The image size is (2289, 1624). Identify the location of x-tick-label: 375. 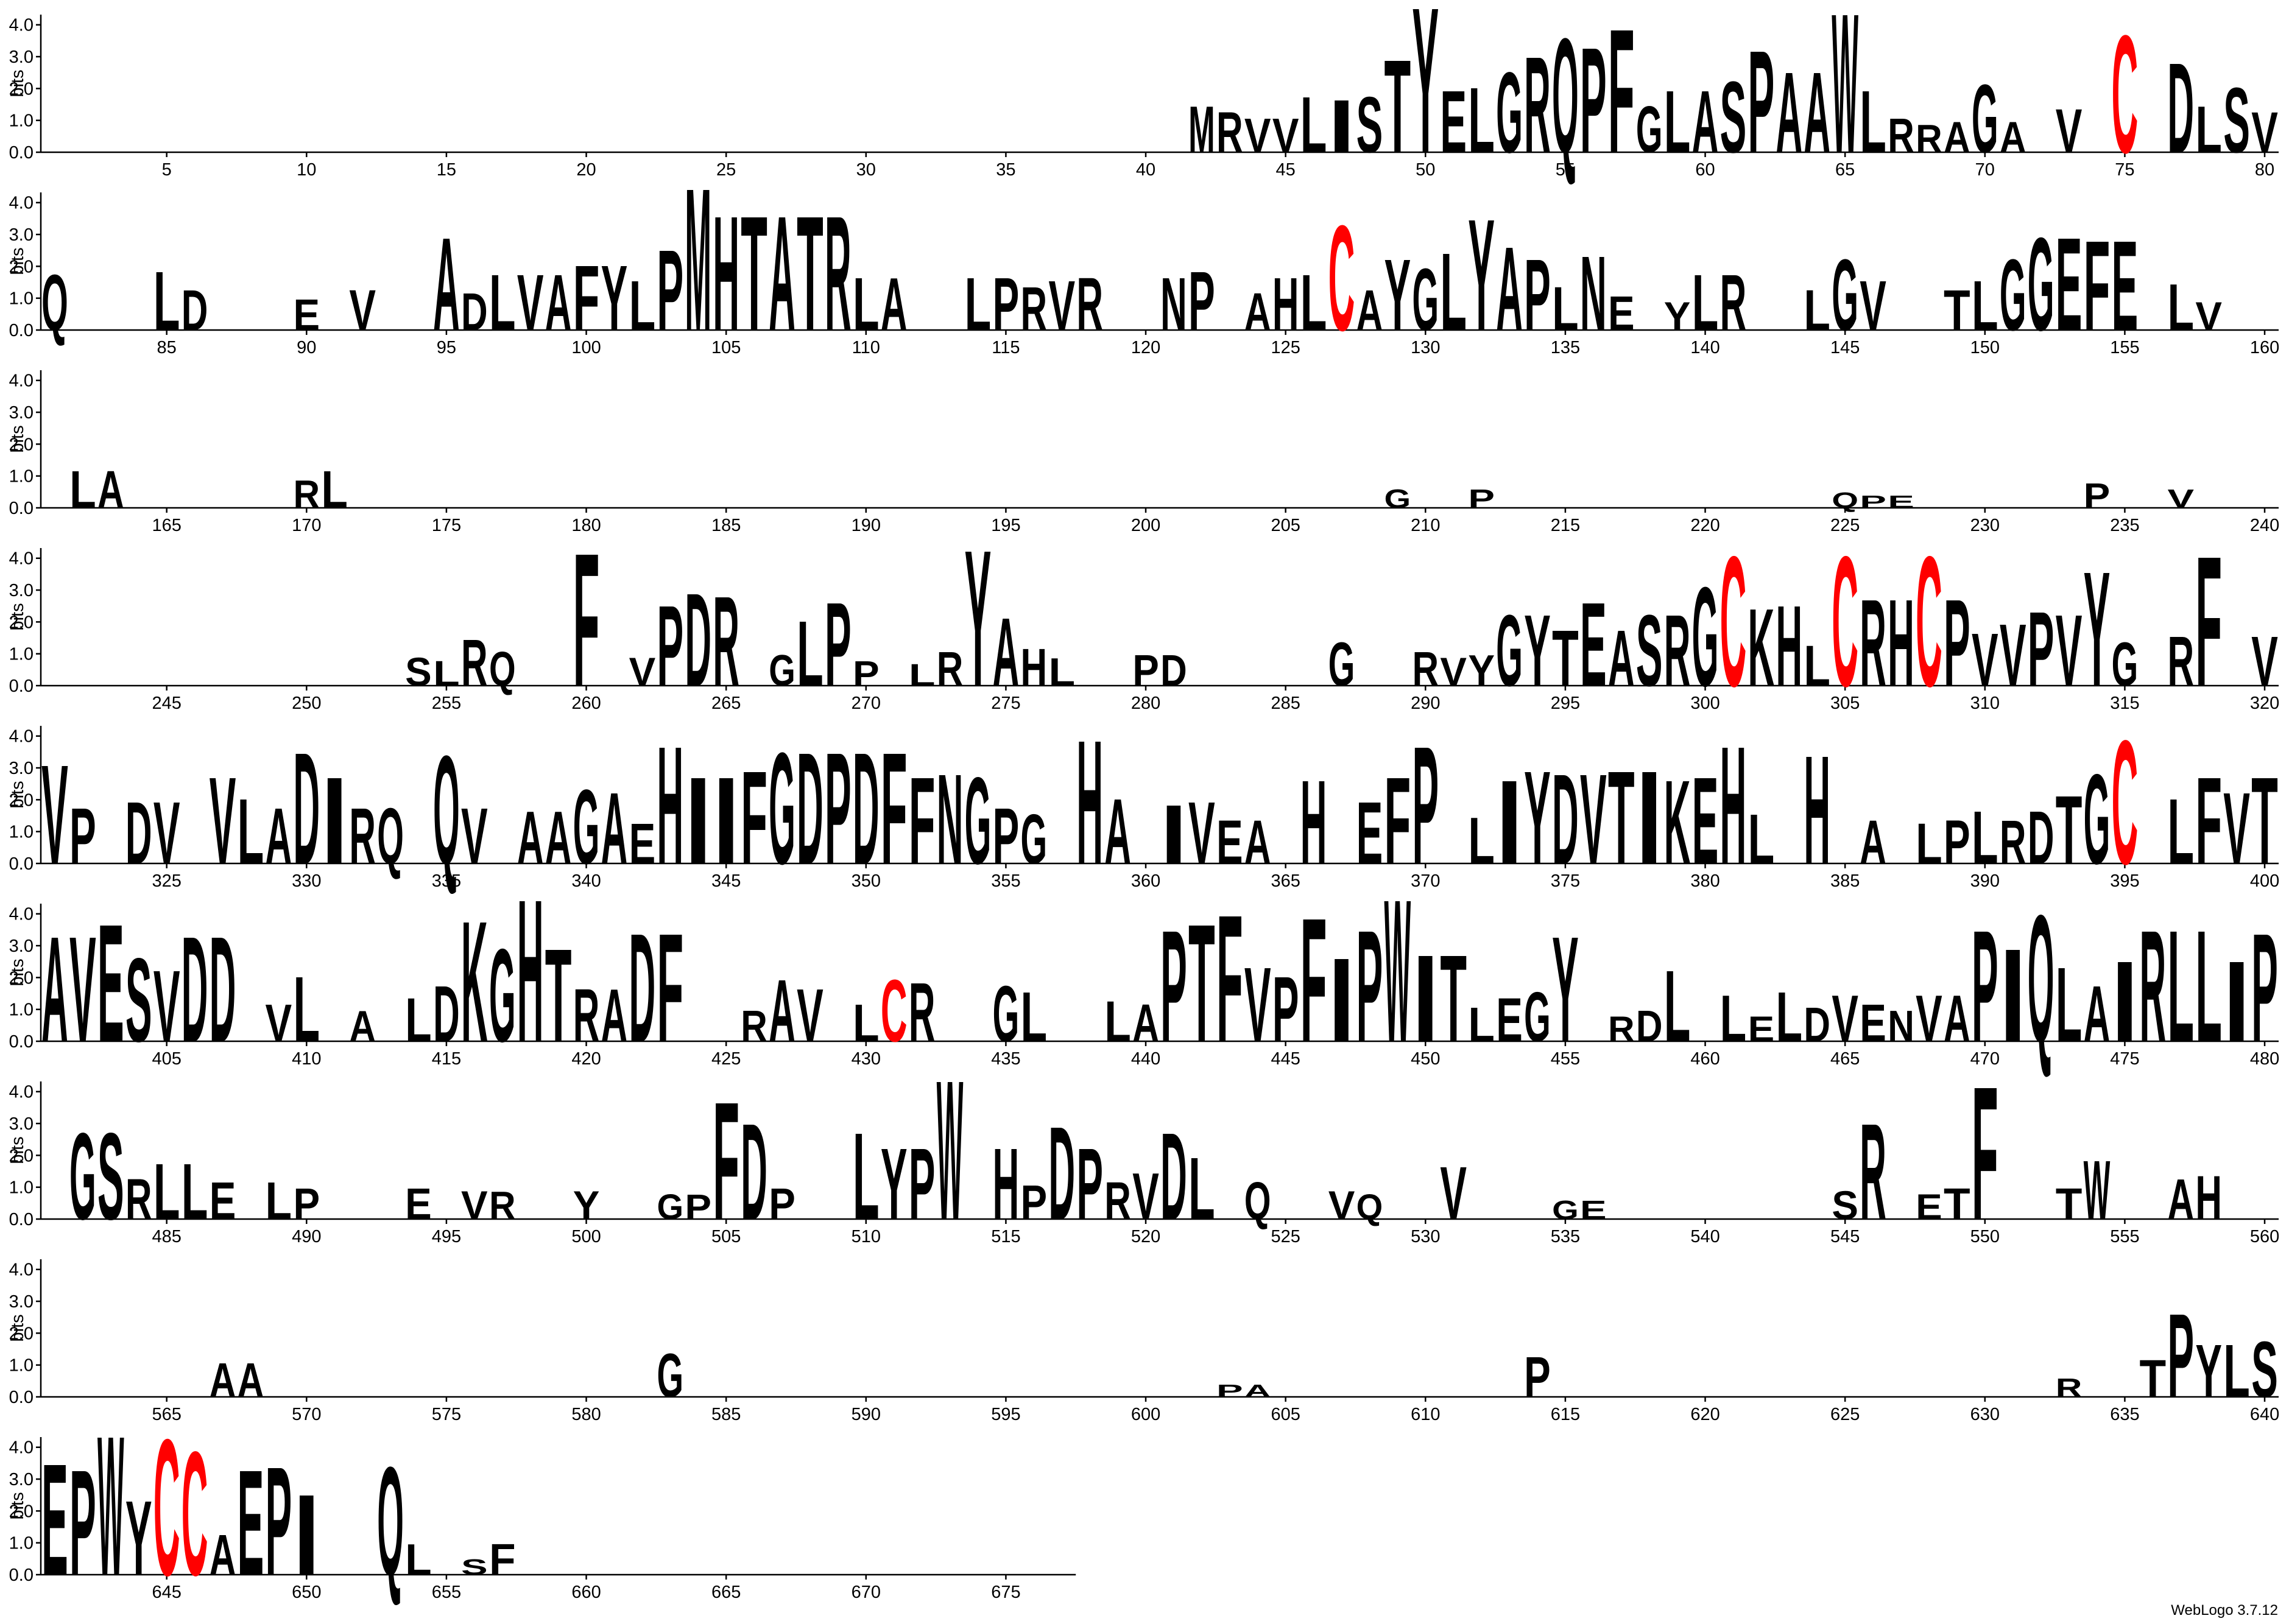
(1566, 881).